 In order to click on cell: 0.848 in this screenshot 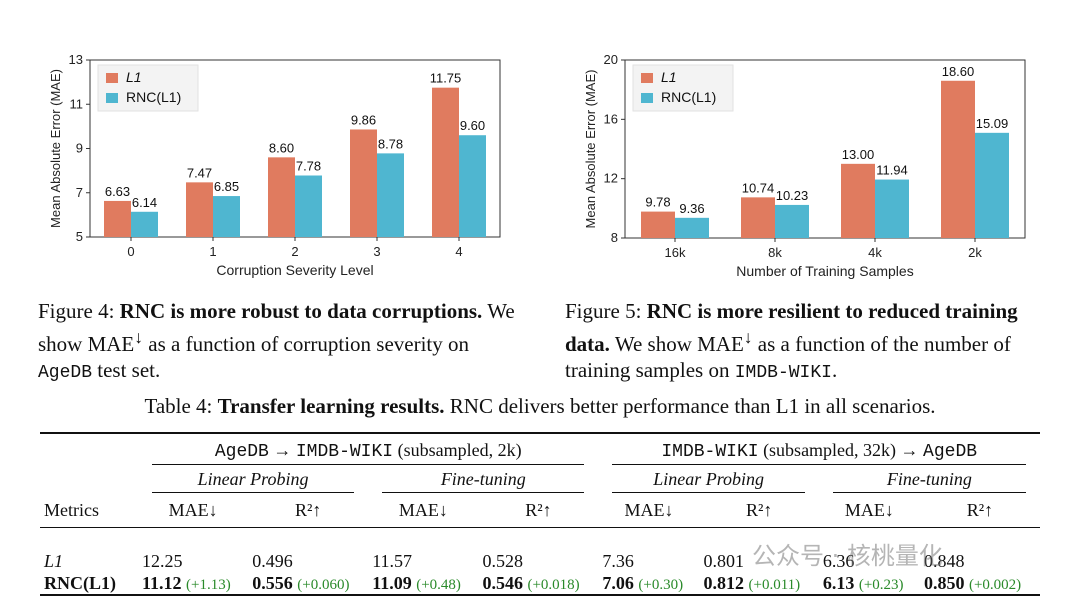, I will do `click(944, 560)`.